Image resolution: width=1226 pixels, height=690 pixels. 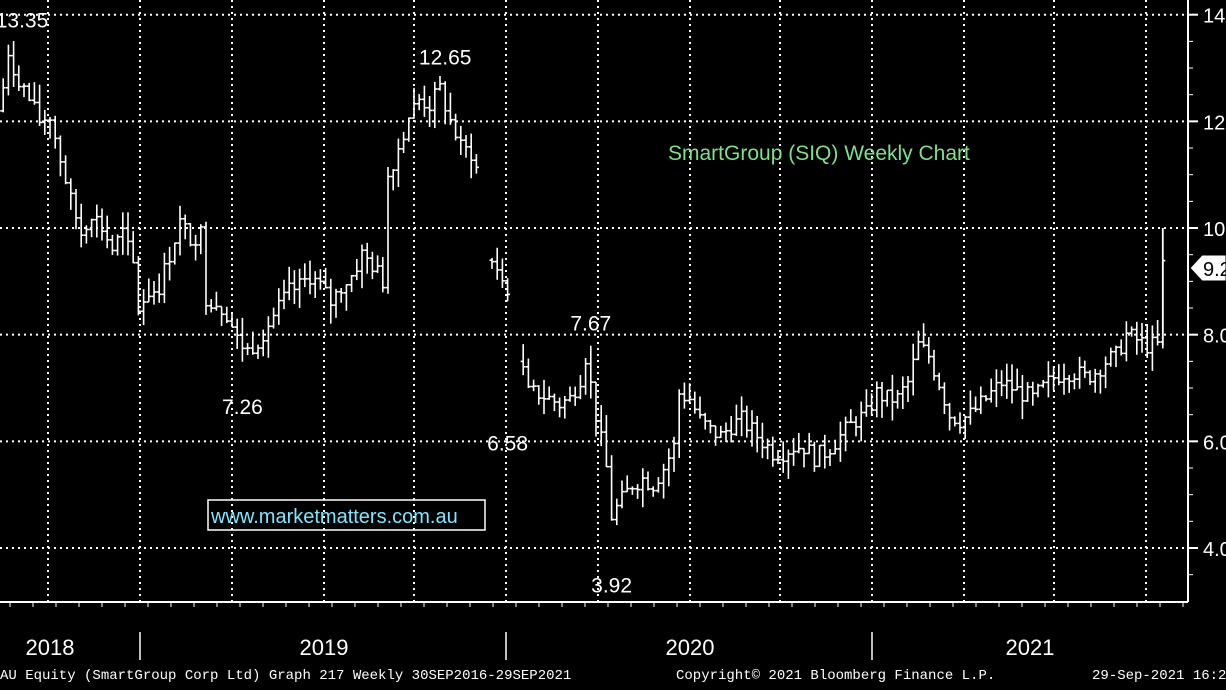 I want to click on watermark-box: www.marketmatters.com.au, so click(x=346, y=515).